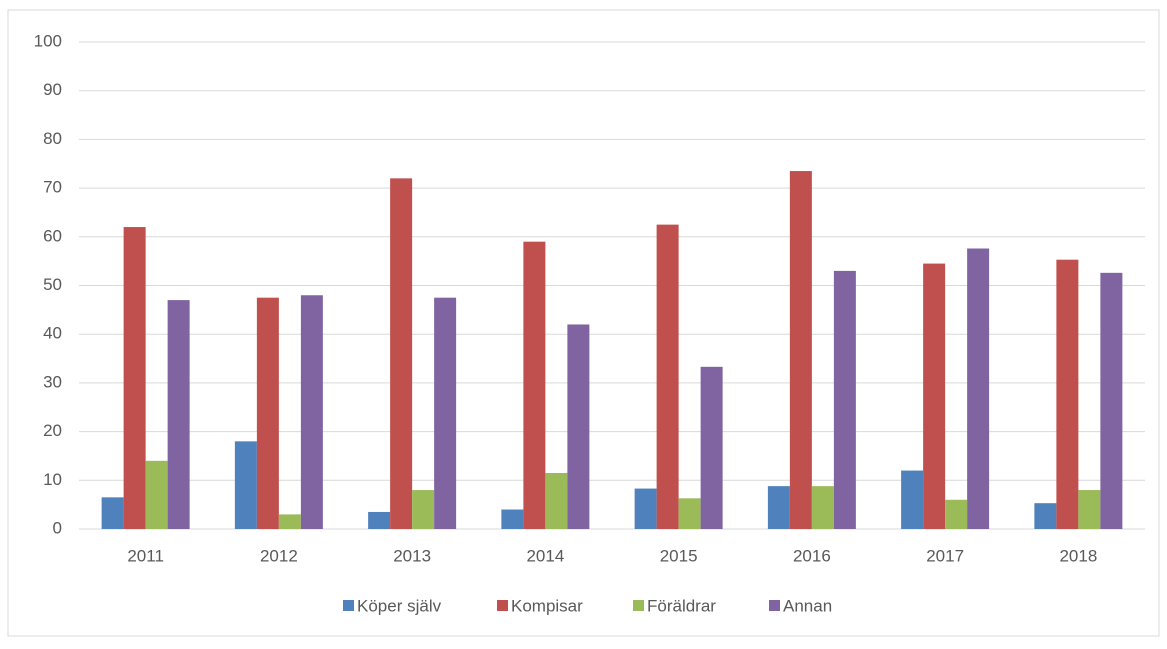 Image resolution: width=1167 pixels, height=649 pixels. Describe the element at coordinates (681, 605) in the screenshot. I see `legend-label: Föräldrar` at that location.